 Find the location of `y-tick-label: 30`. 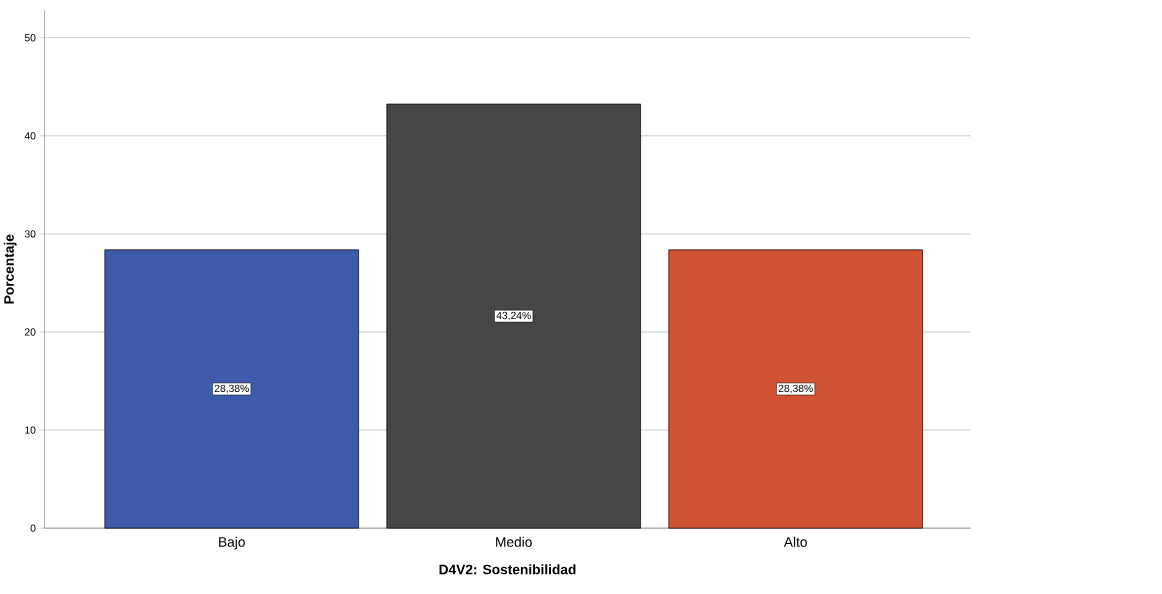

y-tick-label: 30 is located at coordinates (30, 234).